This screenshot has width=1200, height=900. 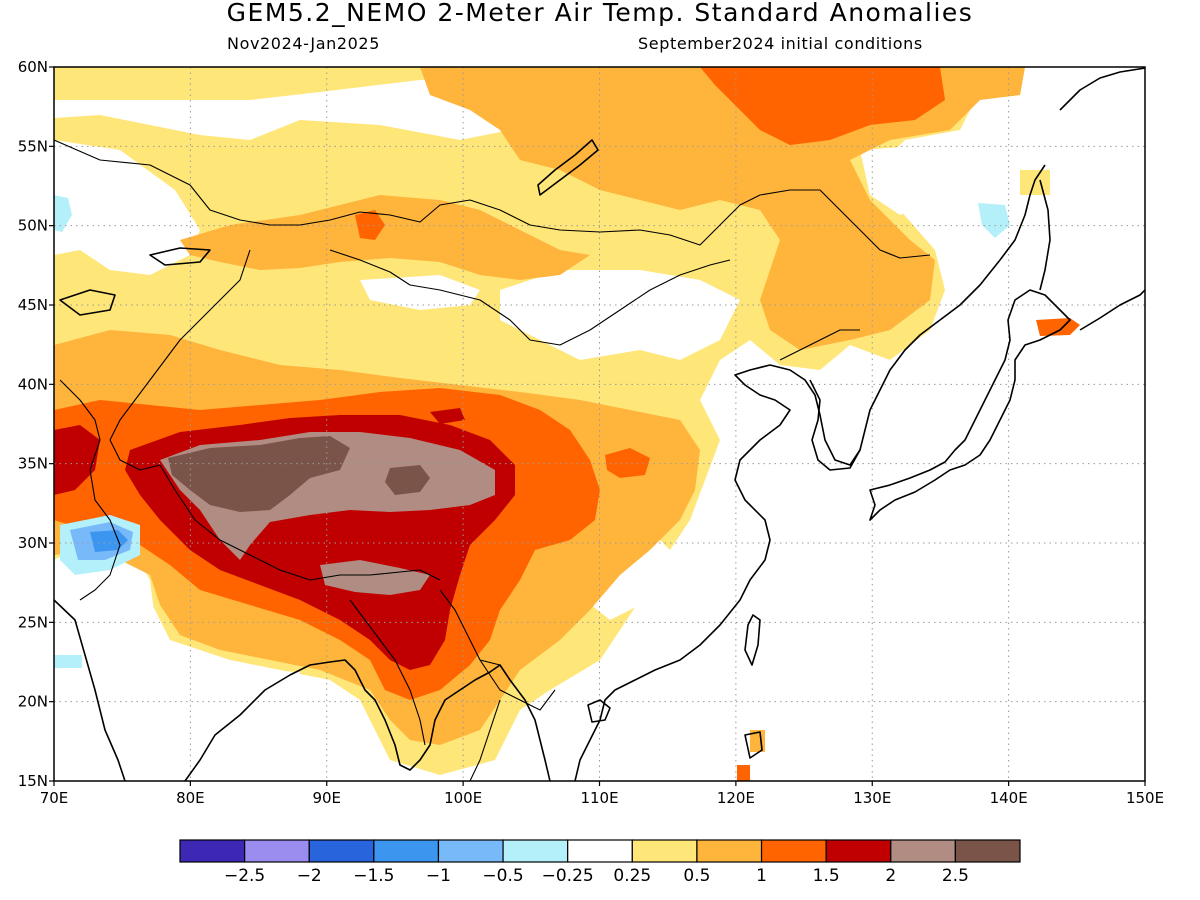 I want to click on lon-tick-label: 120E, so click(x=736, y=798).